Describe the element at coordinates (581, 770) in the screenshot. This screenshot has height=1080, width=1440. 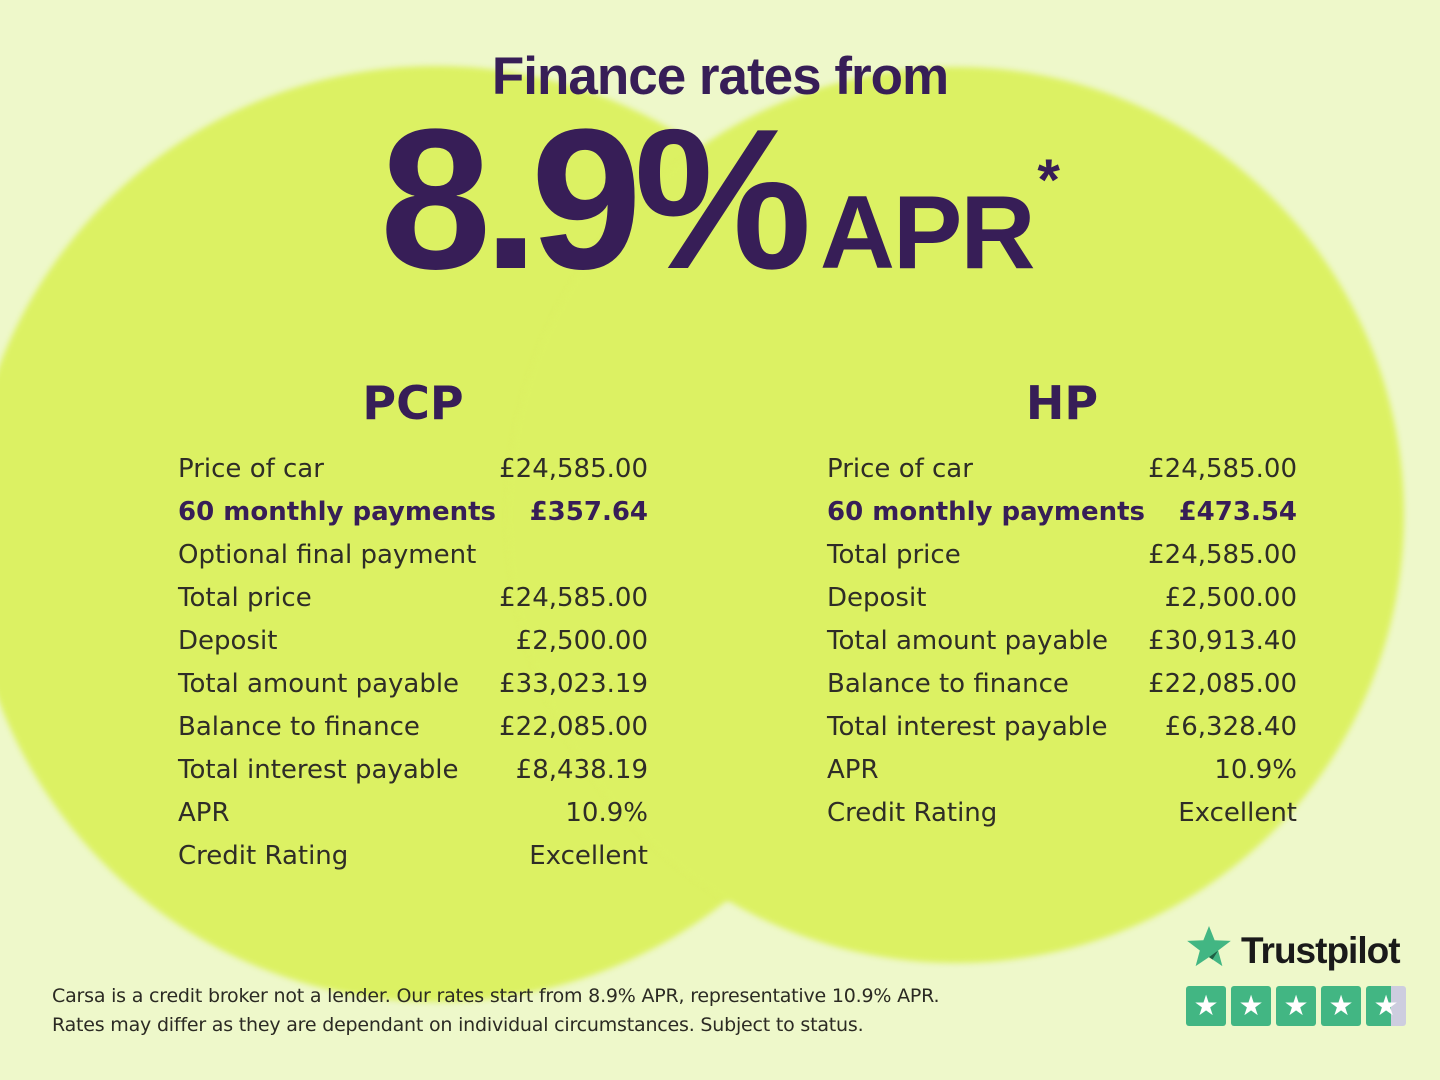
I see `row-value: £8,438.19` at that location.